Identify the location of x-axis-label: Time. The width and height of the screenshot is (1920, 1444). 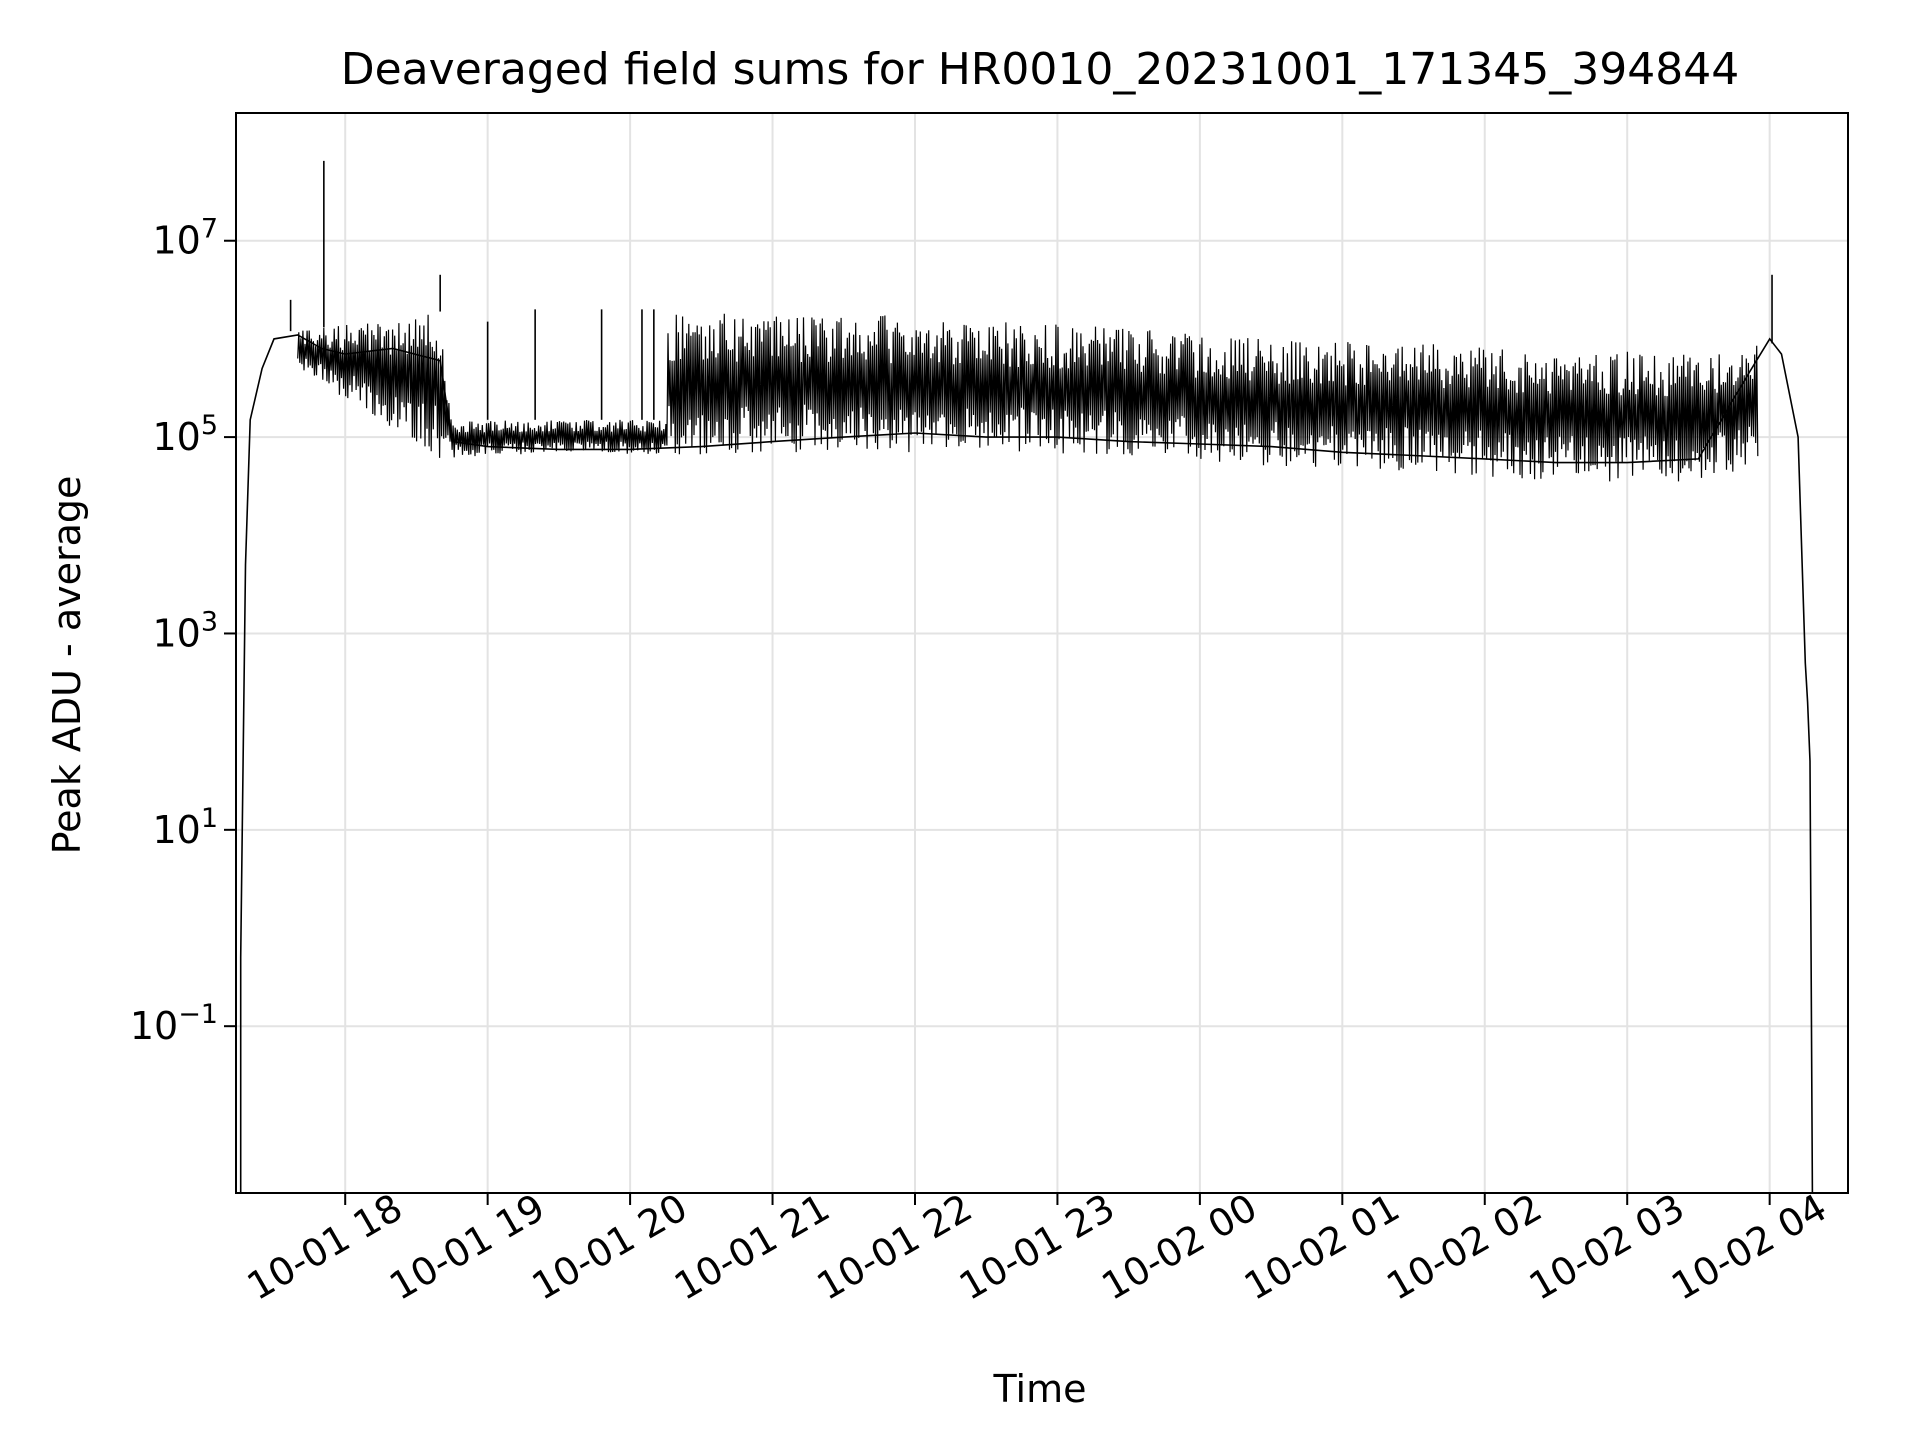
(1040, 1389).